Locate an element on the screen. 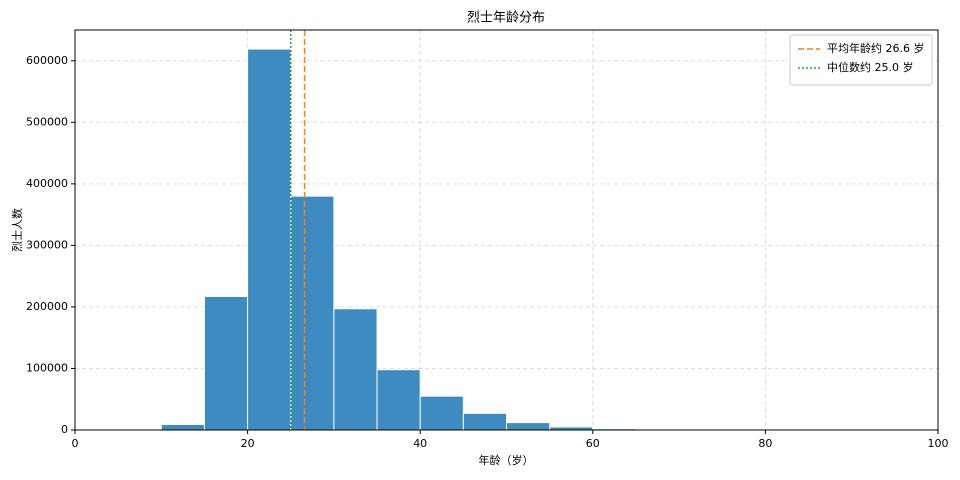 Image resolution: width=960 pixels, height=480 pixels. x-tick-label: 0 is located at coordinates (75, 443).